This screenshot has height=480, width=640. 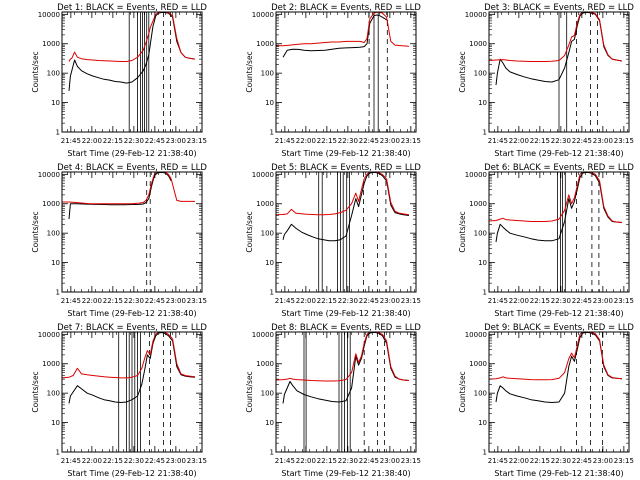 I want to click on panel-title: Det 7: BLACK = Events, RED = LLD, so click(x=132, y=328).